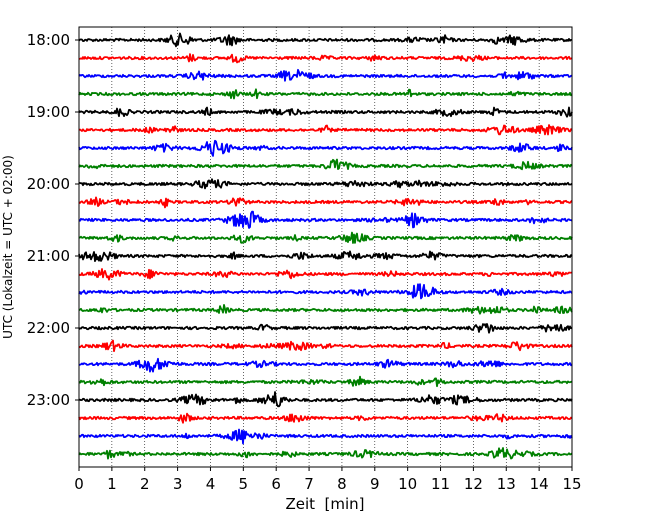  I want to click on y-tick-label: 21:00, so click(48, 256).